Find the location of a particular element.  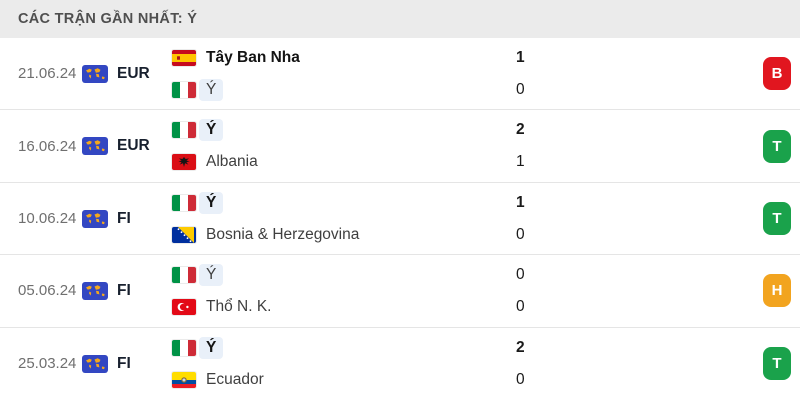

ecuador-flag-icon is located at coordinates (184, 379).